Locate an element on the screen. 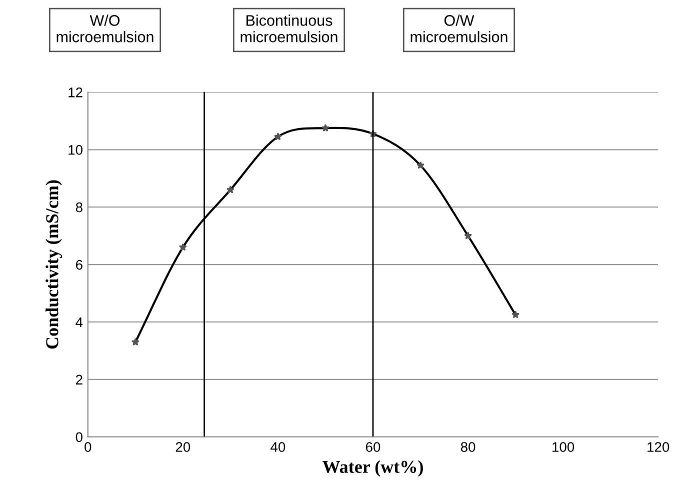 Image resolution: width=692 pixels, height=501 pixels. x-tick-label: 120 is located at coordinates (659, 447).